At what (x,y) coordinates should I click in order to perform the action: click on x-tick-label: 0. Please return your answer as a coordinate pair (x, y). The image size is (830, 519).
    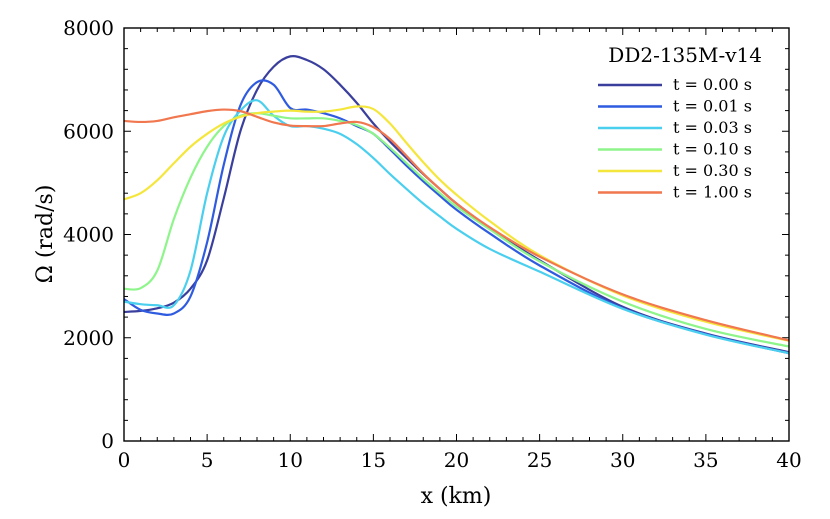
    Looking at the image, I should click on (124, 460).